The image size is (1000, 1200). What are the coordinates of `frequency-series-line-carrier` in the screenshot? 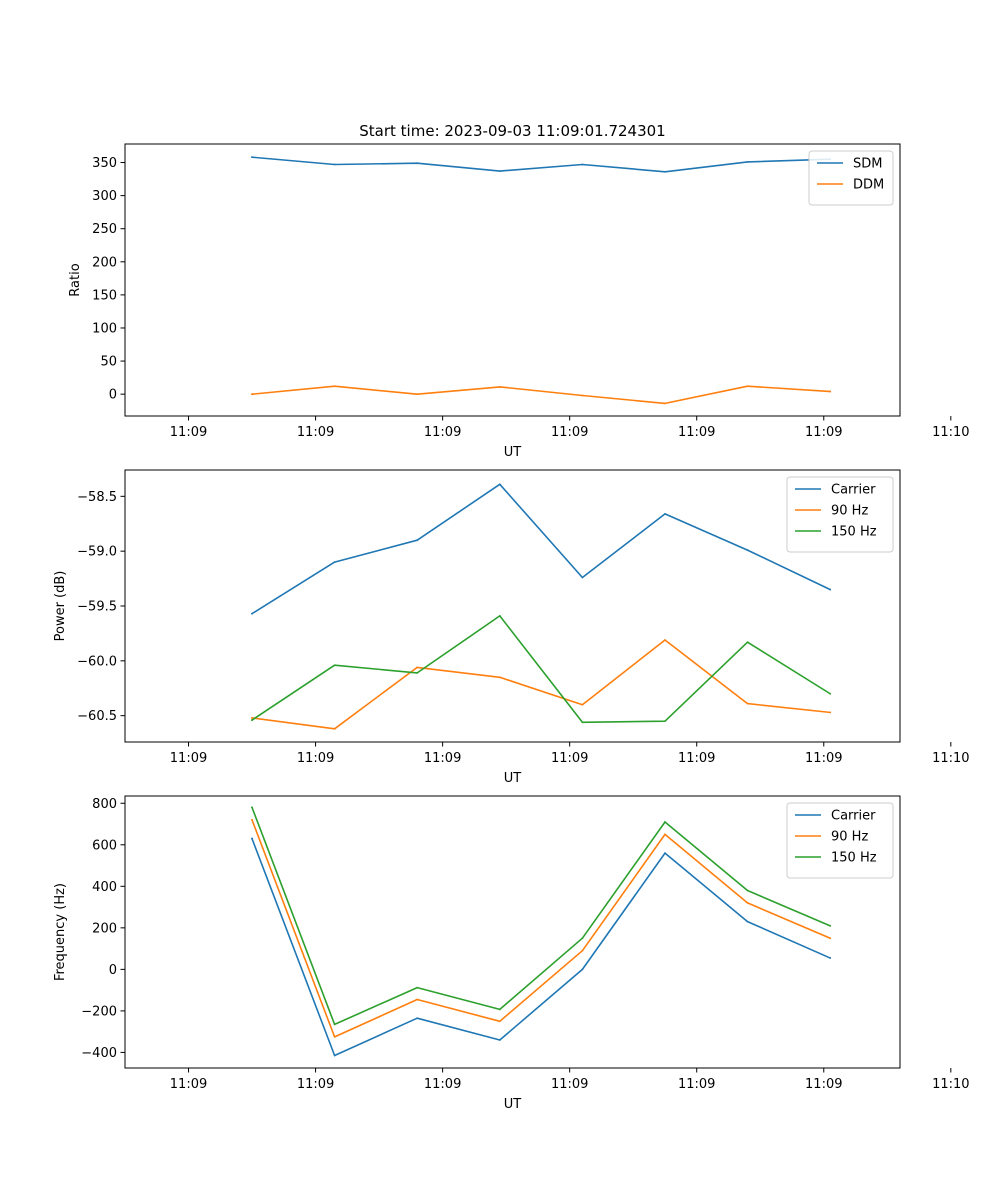 It's located at (541, 947).